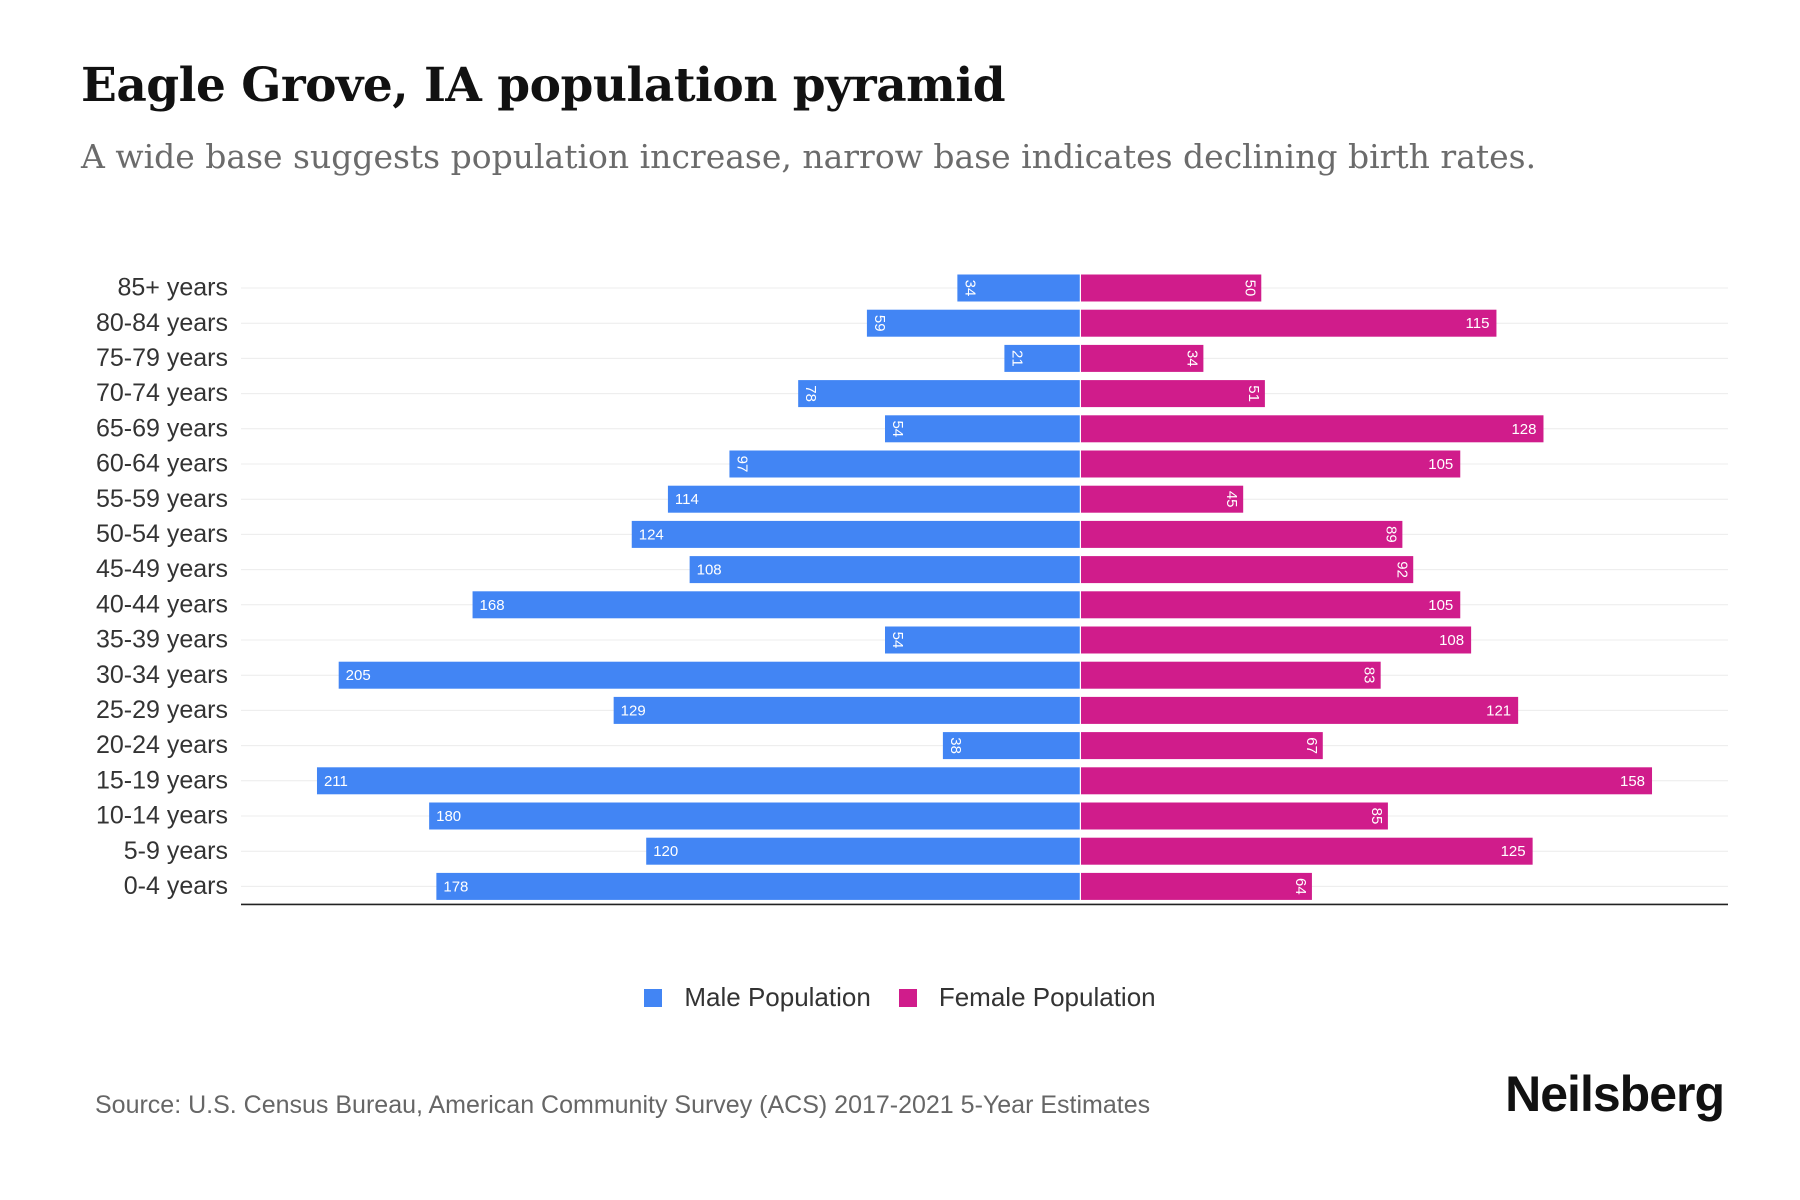 Image resolution: width=1800 pixels, height=1200 pixels. I want to click on legend-item-female: Female Population, so click(1027, 997).